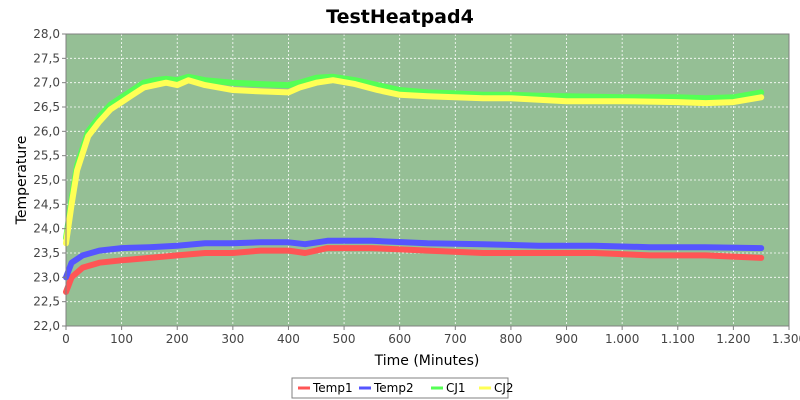 The width and height of the screenshot is (800, 400). I want to click on x-tick-label: 1.200, so click(733, 339).